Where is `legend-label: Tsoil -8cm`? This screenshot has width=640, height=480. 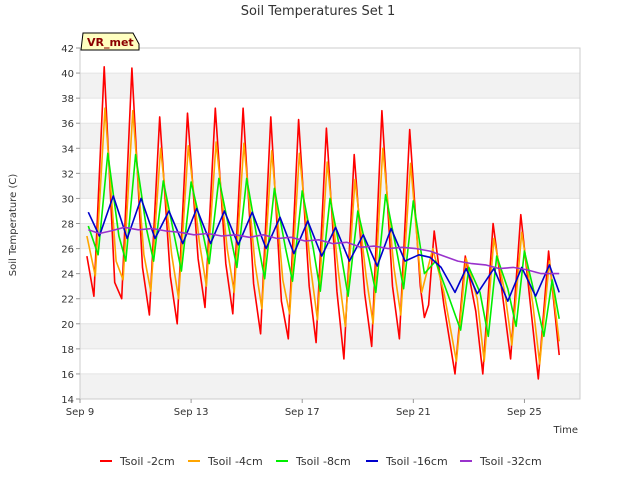 legend-label: Tsoil -8cm is located at coordinates (323, 461).